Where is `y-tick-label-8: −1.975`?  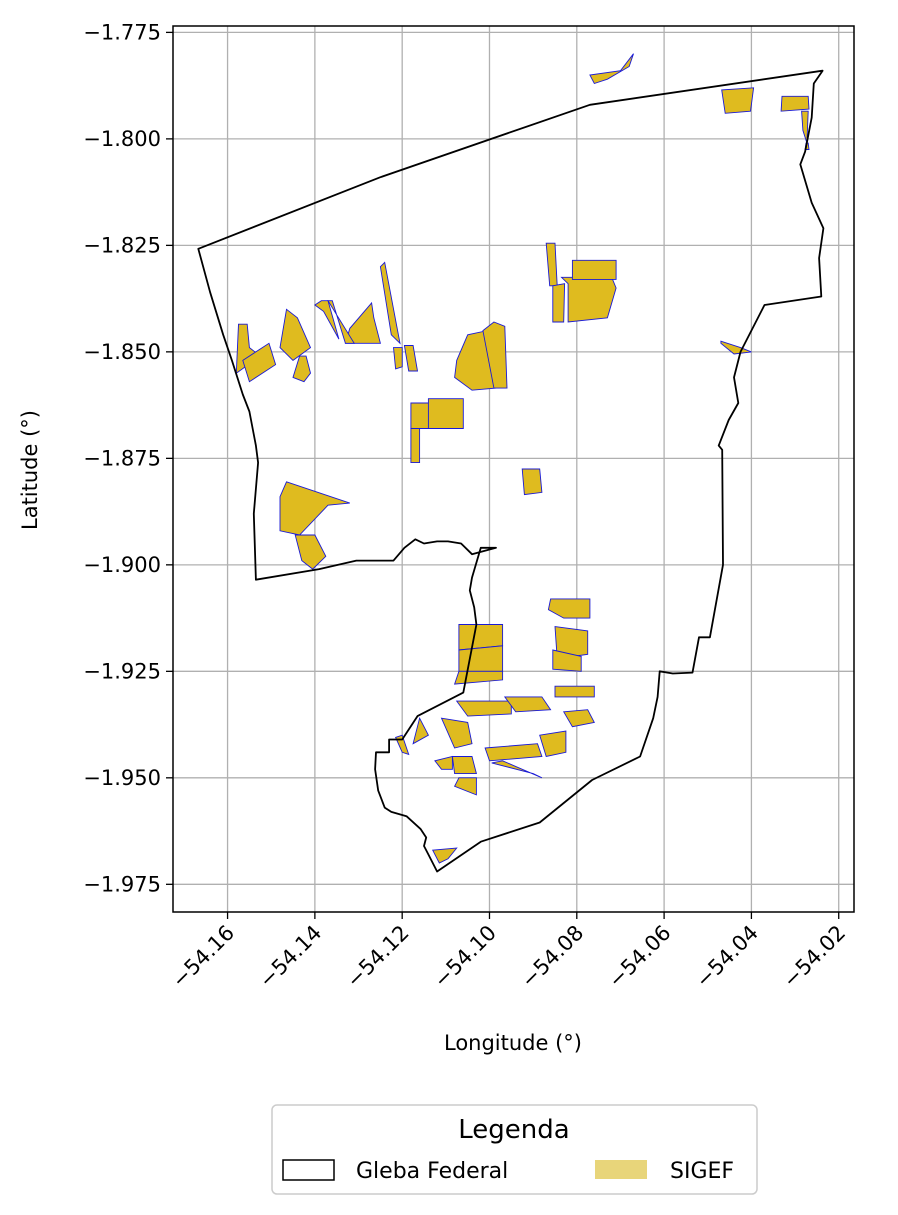
y-tick-label-8: −1.975 is located at coordinates (122, 884).